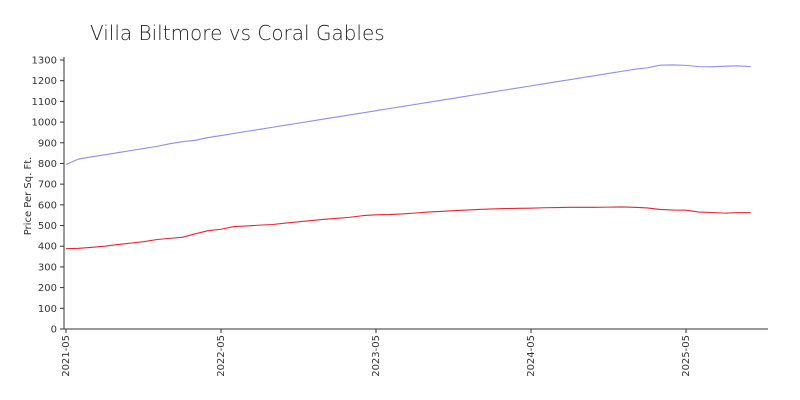 This screenshot has height=400, width=800. I want to click on x-tick-label: 2021-05, so click(66, 356).